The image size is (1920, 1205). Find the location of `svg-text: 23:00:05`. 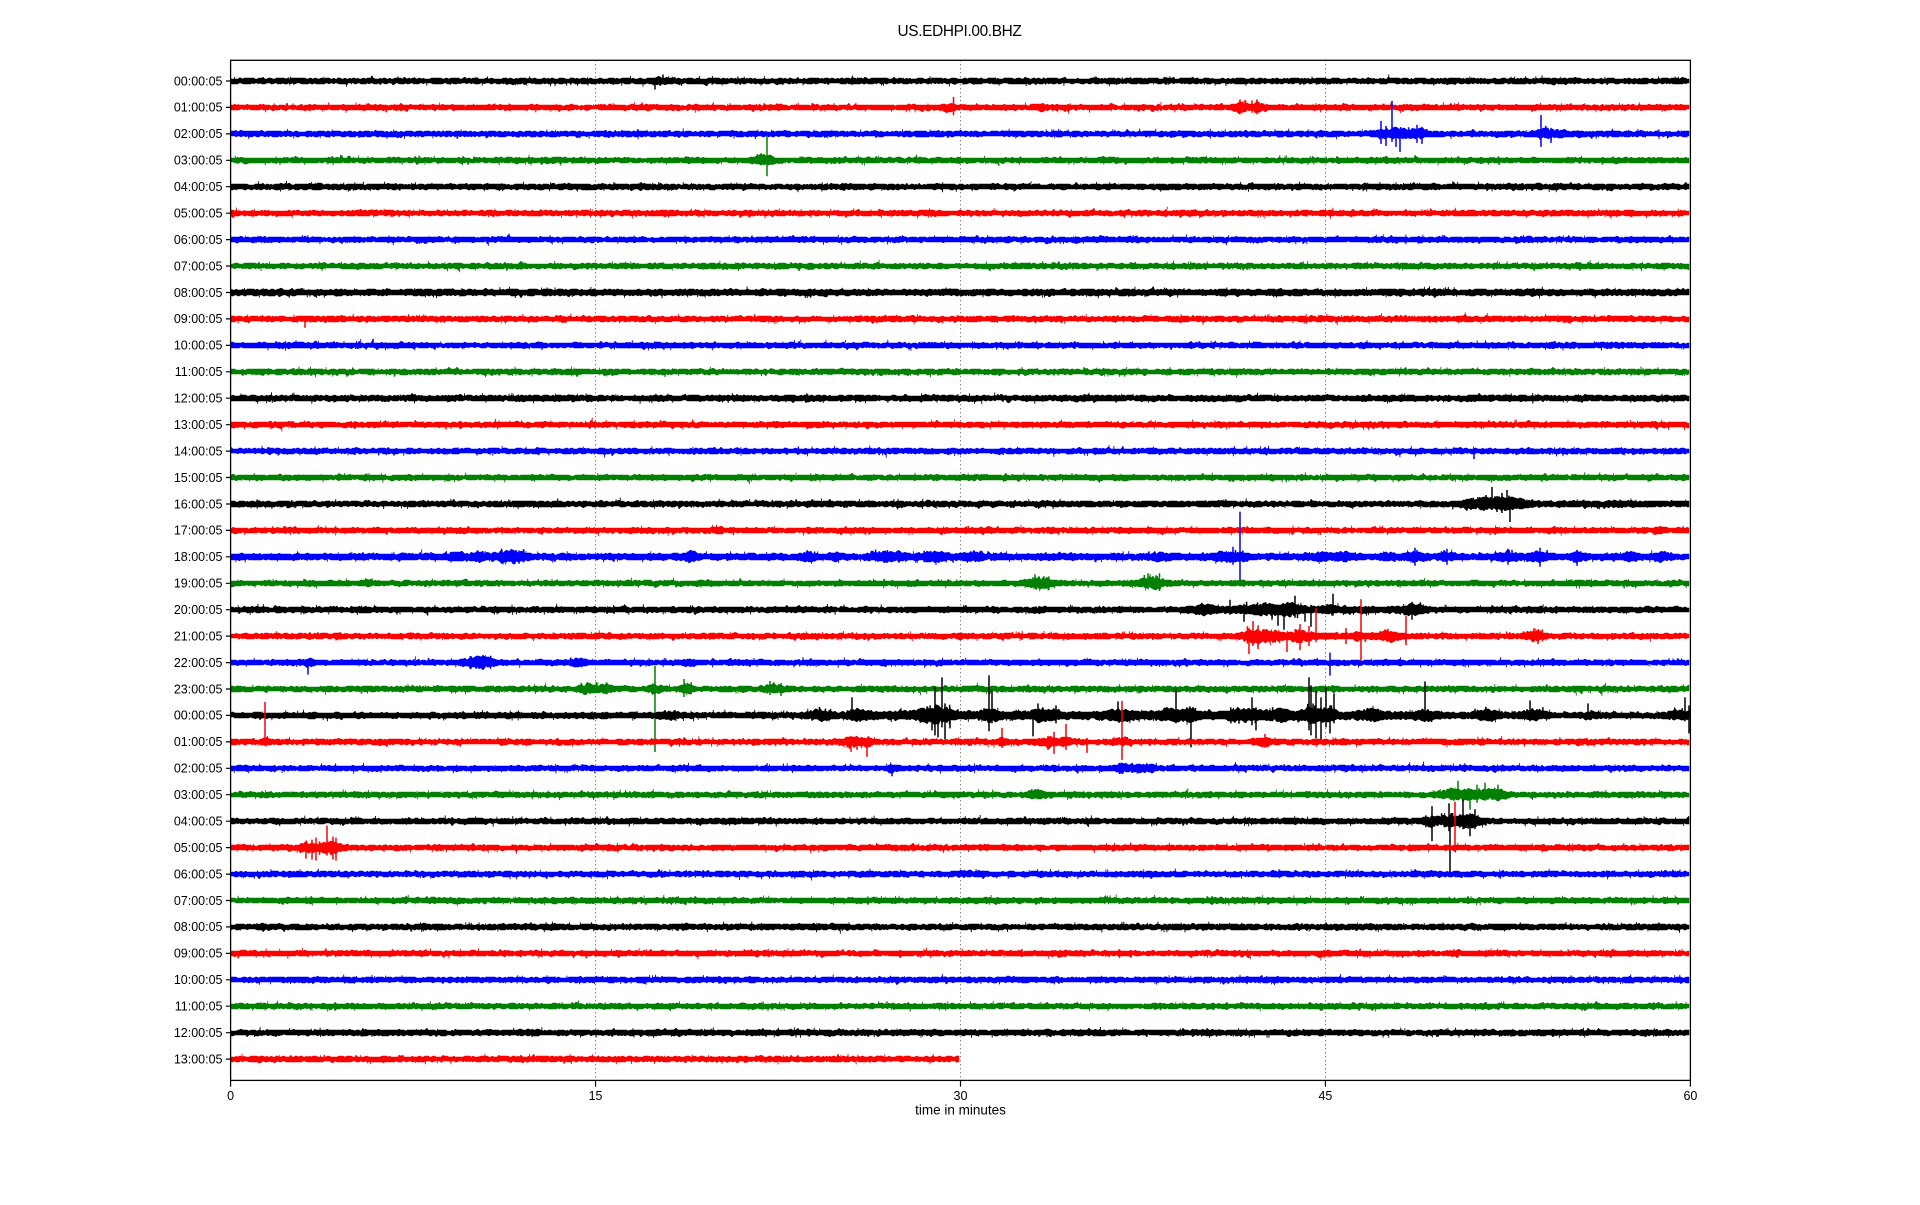

svg-text: 23:00:05 is located at coordinates (198, 689).